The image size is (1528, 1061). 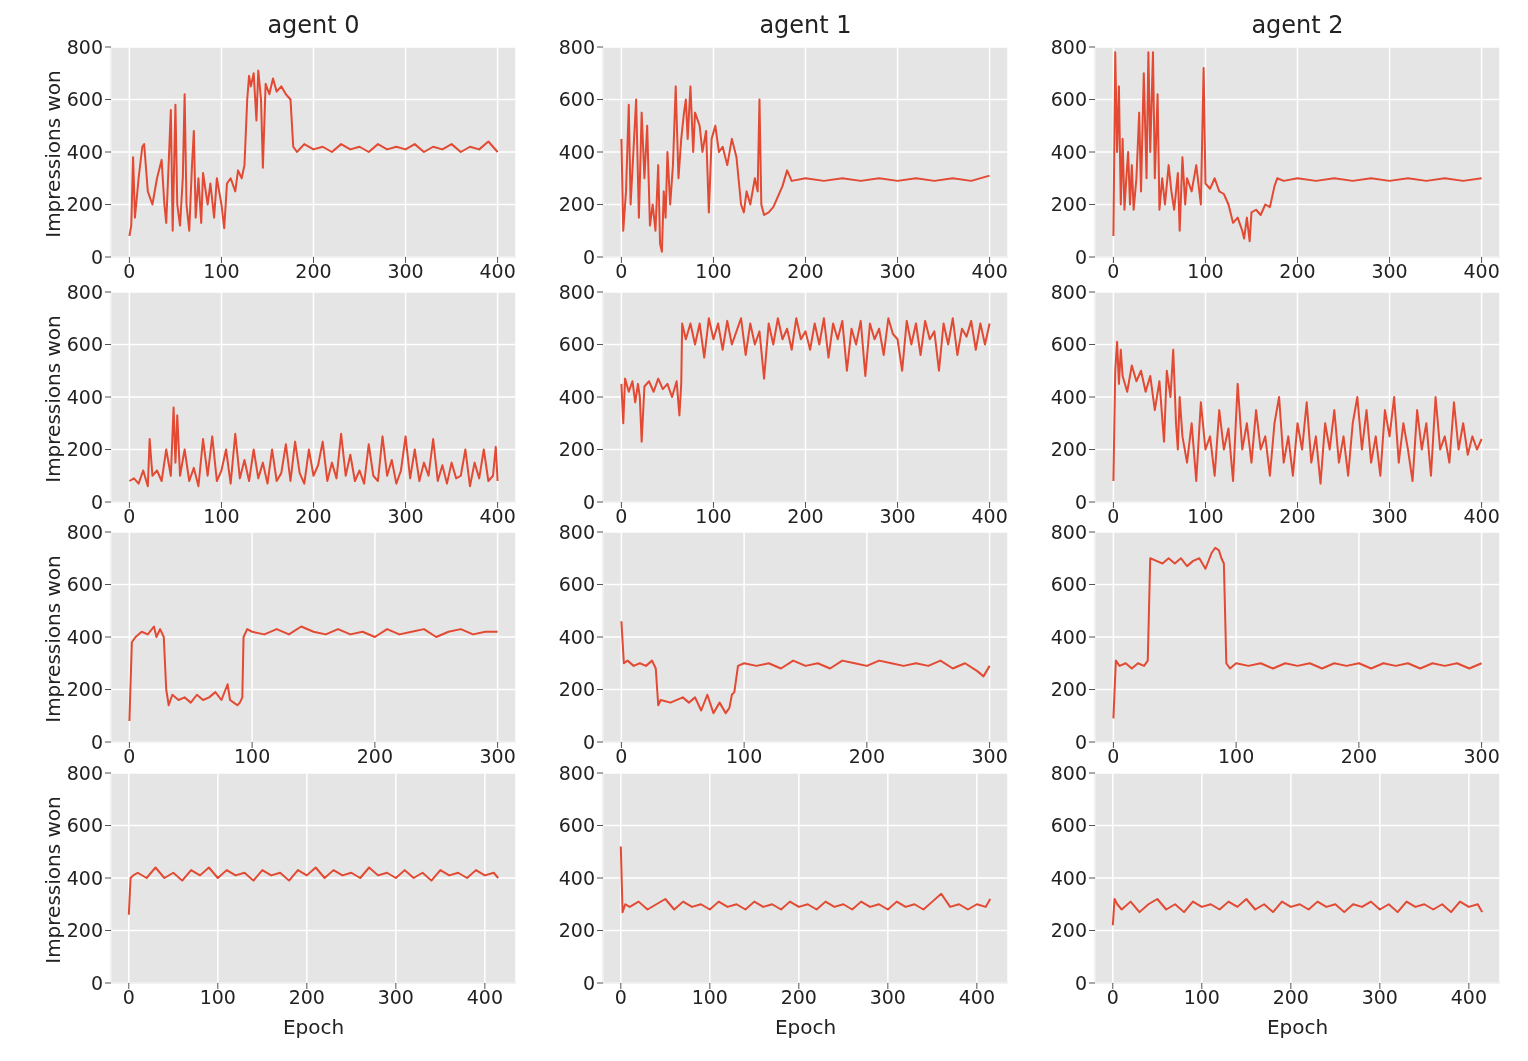 I want to click on chart-title: agent 1, so click(x=805, y=25).